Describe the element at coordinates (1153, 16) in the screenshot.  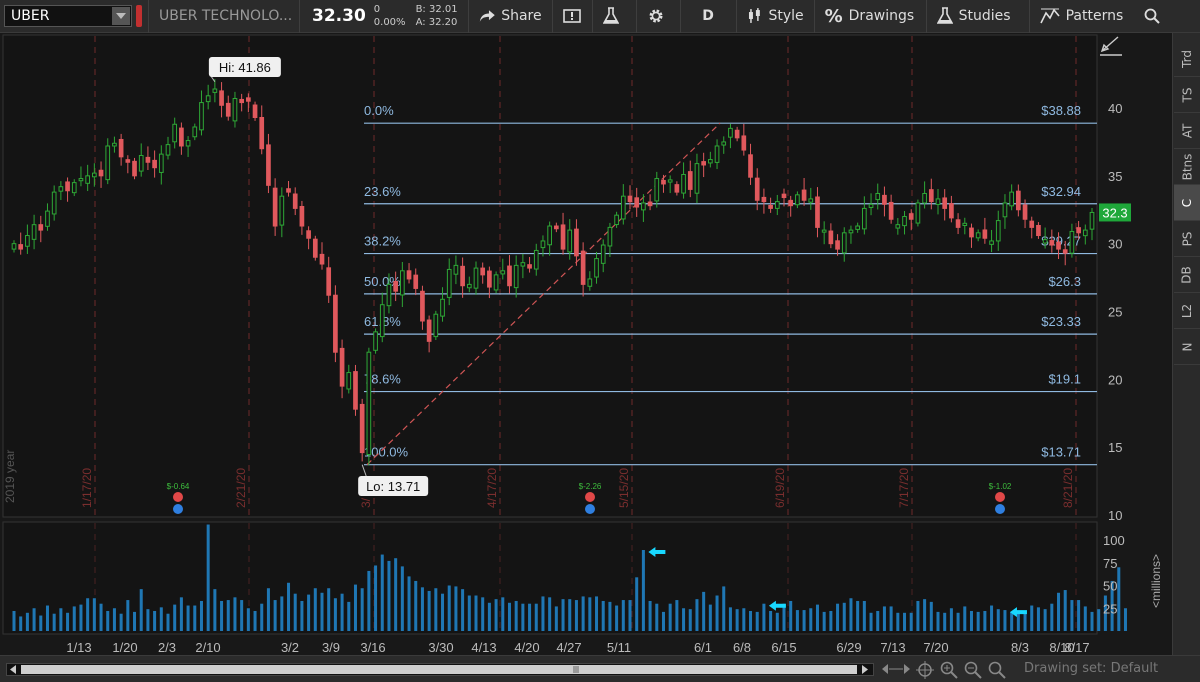
I see `search-button` at that location.